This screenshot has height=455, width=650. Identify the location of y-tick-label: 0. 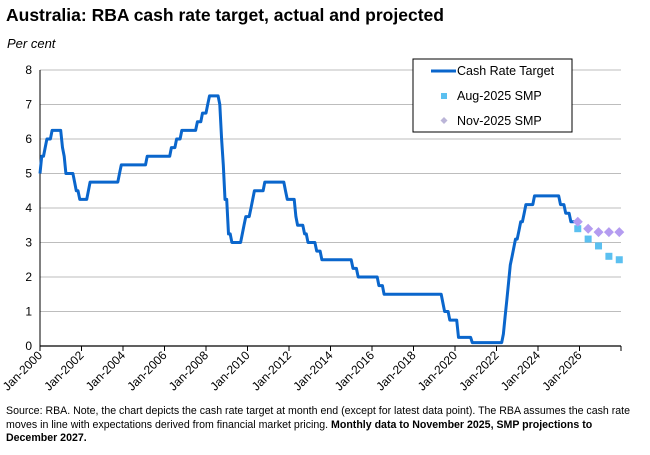
(28, 346).